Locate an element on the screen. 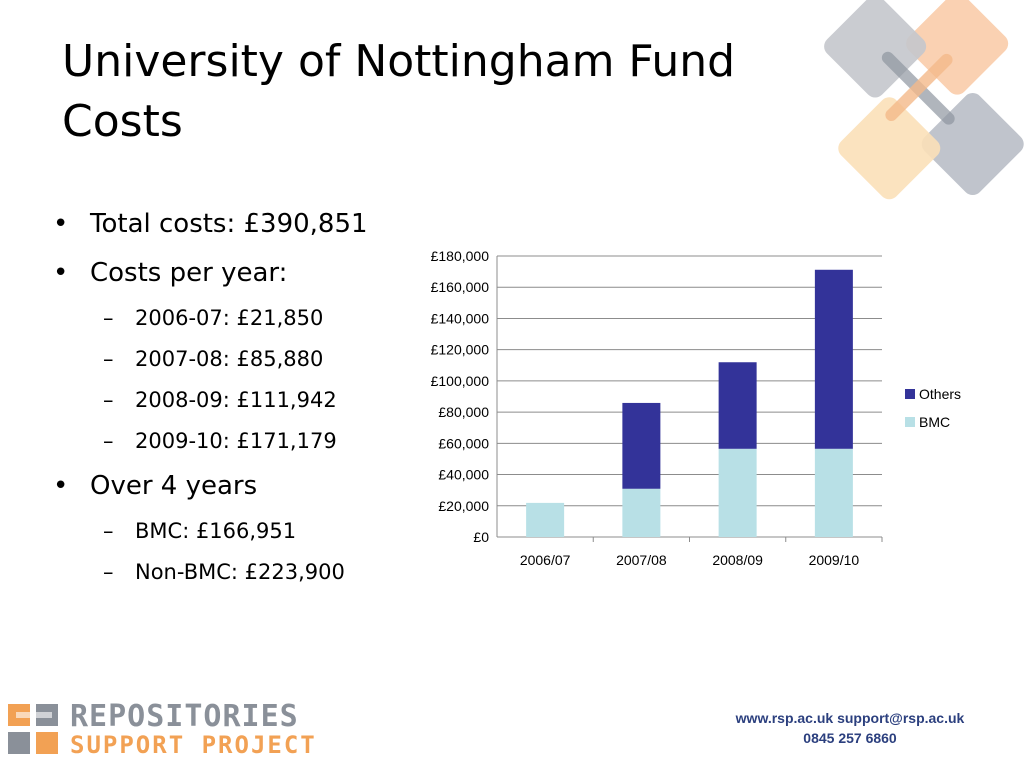  y-tick-label: £180,000 is located at coordinates (460, 256).